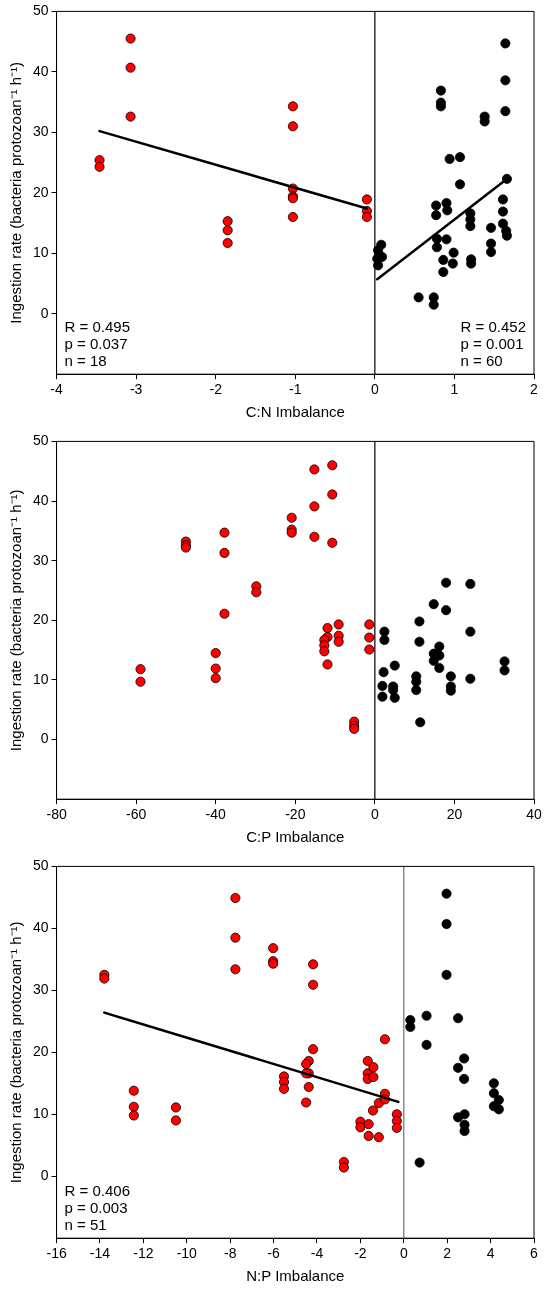 This screenshot has width=546, height=1294. I want to click on x-tick-label: -10, so click(187, 1253).